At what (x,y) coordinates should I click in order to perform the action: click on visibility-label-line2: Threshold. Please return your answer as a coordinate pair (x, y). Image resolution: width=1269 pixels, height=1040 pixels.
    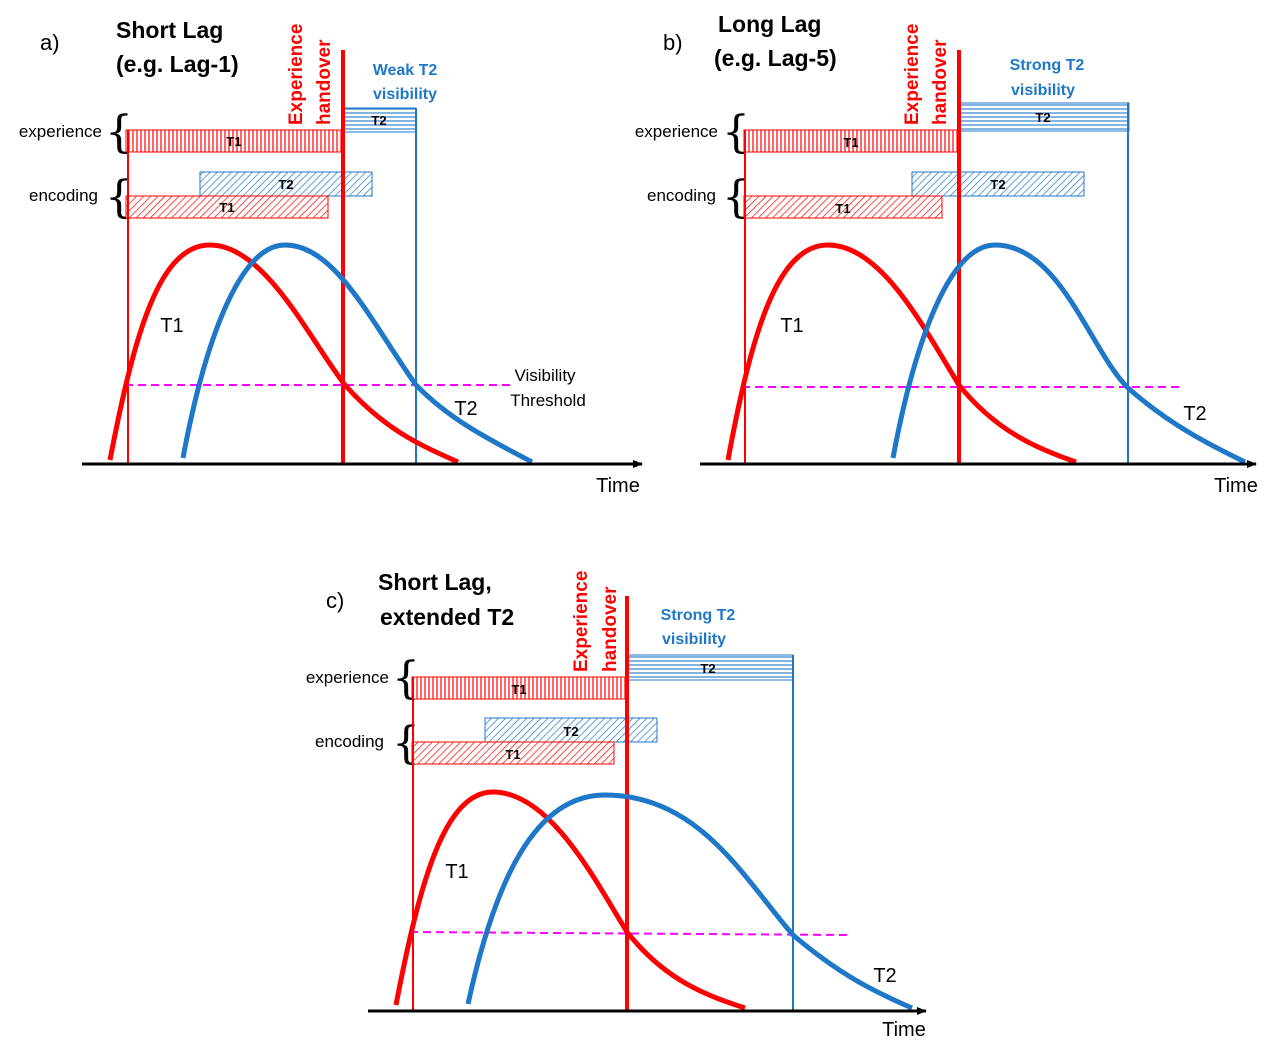
    Looking at the image, I should click on (548, 400).